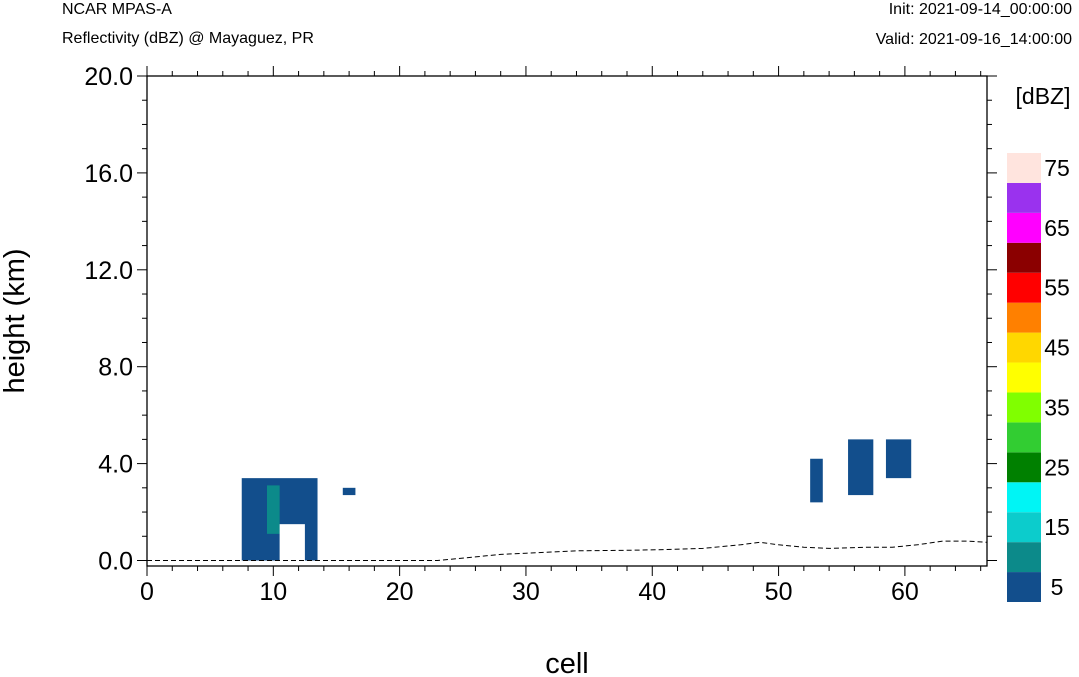 The width and height of the screenshot is (1079, 677). What do you see at coordinates (1057, 168) in the screenshot?
I see `colorbar-label: 75` at bounding box center [1057, 168].